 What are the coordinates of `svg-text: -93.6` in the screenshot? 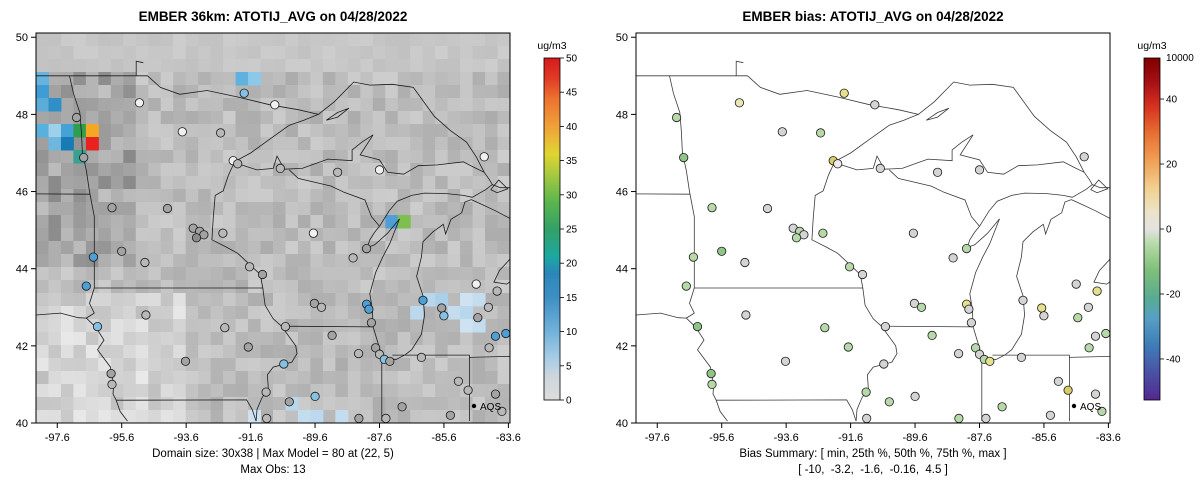 It's located at (186, 438).